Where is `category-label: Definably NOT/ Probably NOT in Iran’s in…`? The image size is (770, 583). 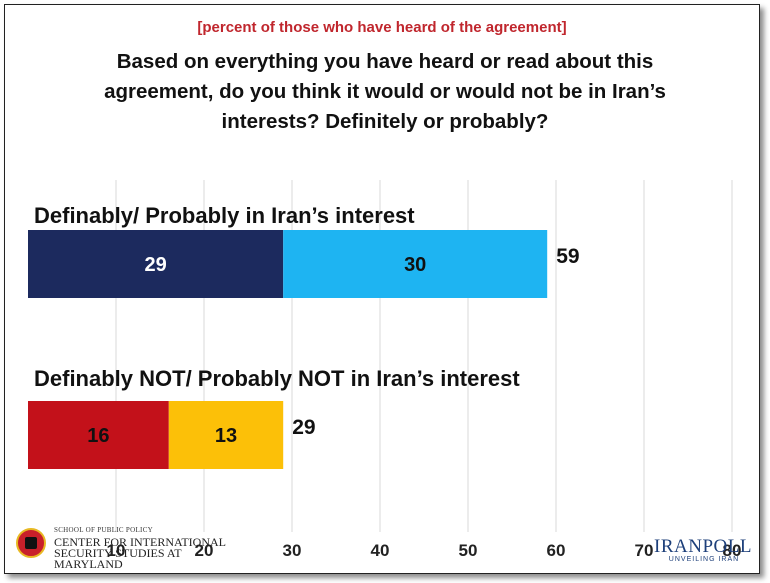
category-label: Definably NOT/ Probably NOT in Iran’s in… is located at coordinates (277, 378).